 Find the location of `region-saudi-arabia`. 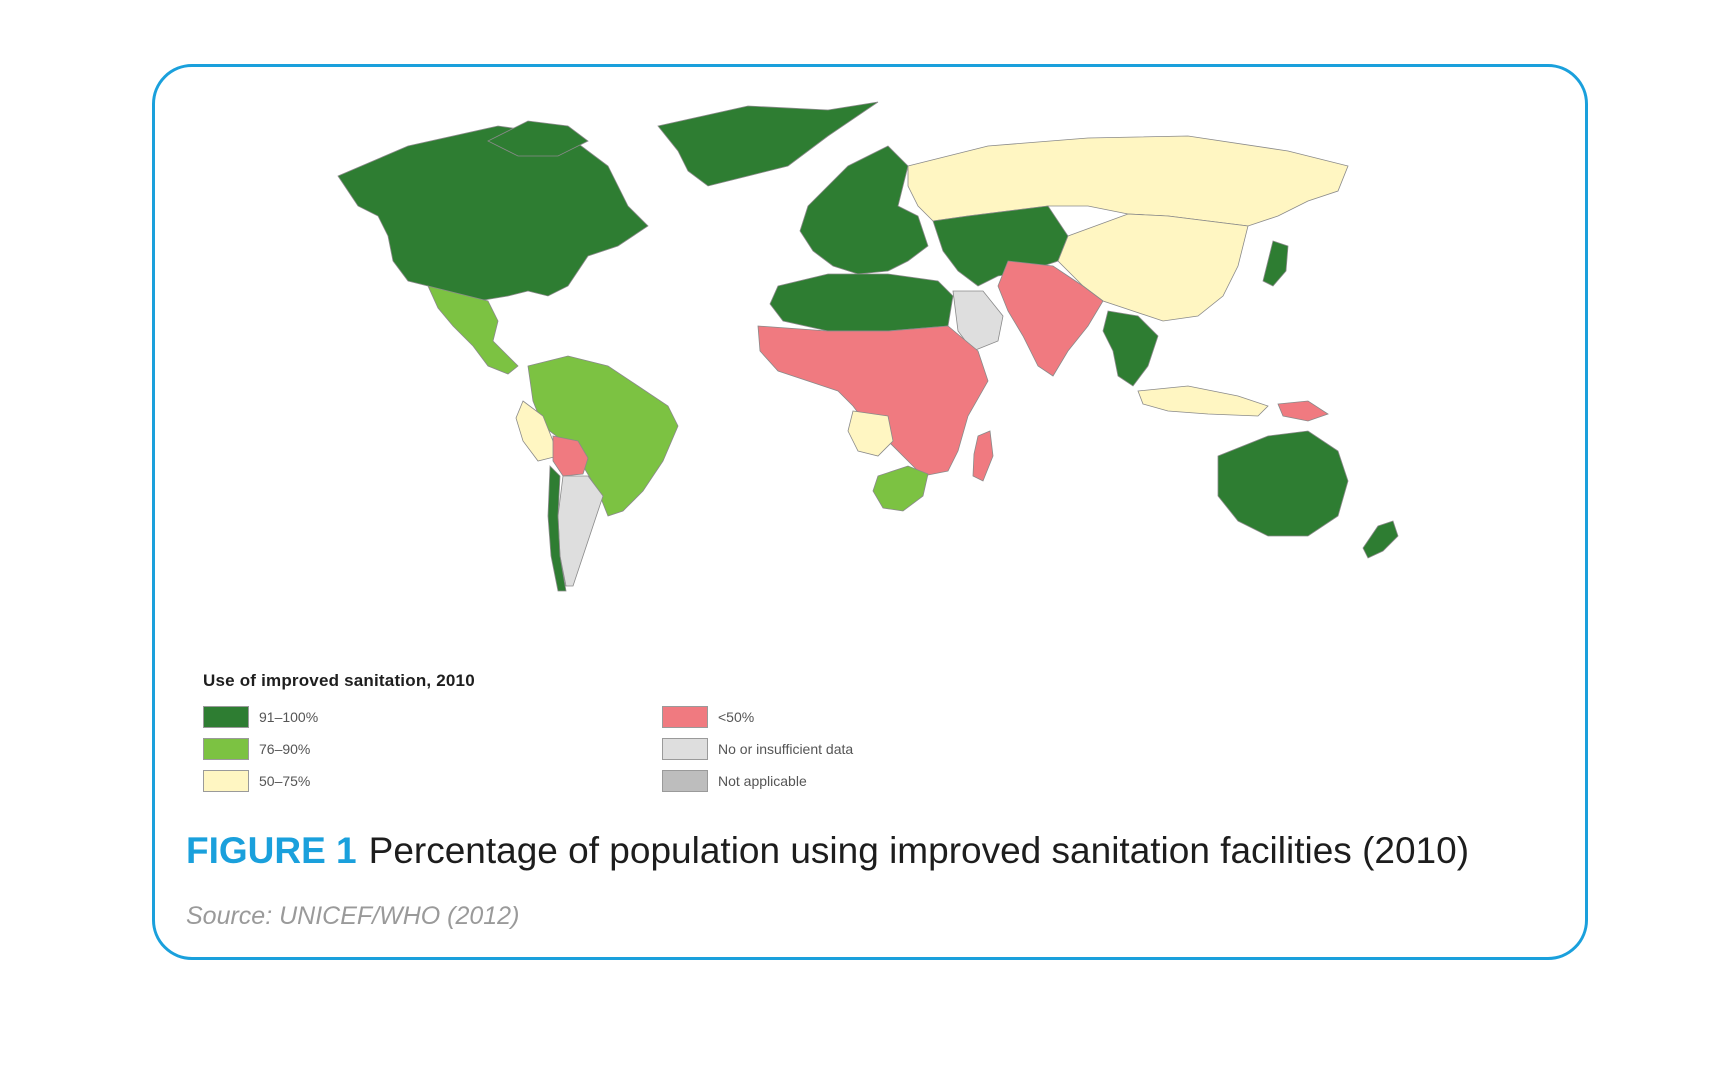

region-saudi-arabia is located at coordinates (978, 321).